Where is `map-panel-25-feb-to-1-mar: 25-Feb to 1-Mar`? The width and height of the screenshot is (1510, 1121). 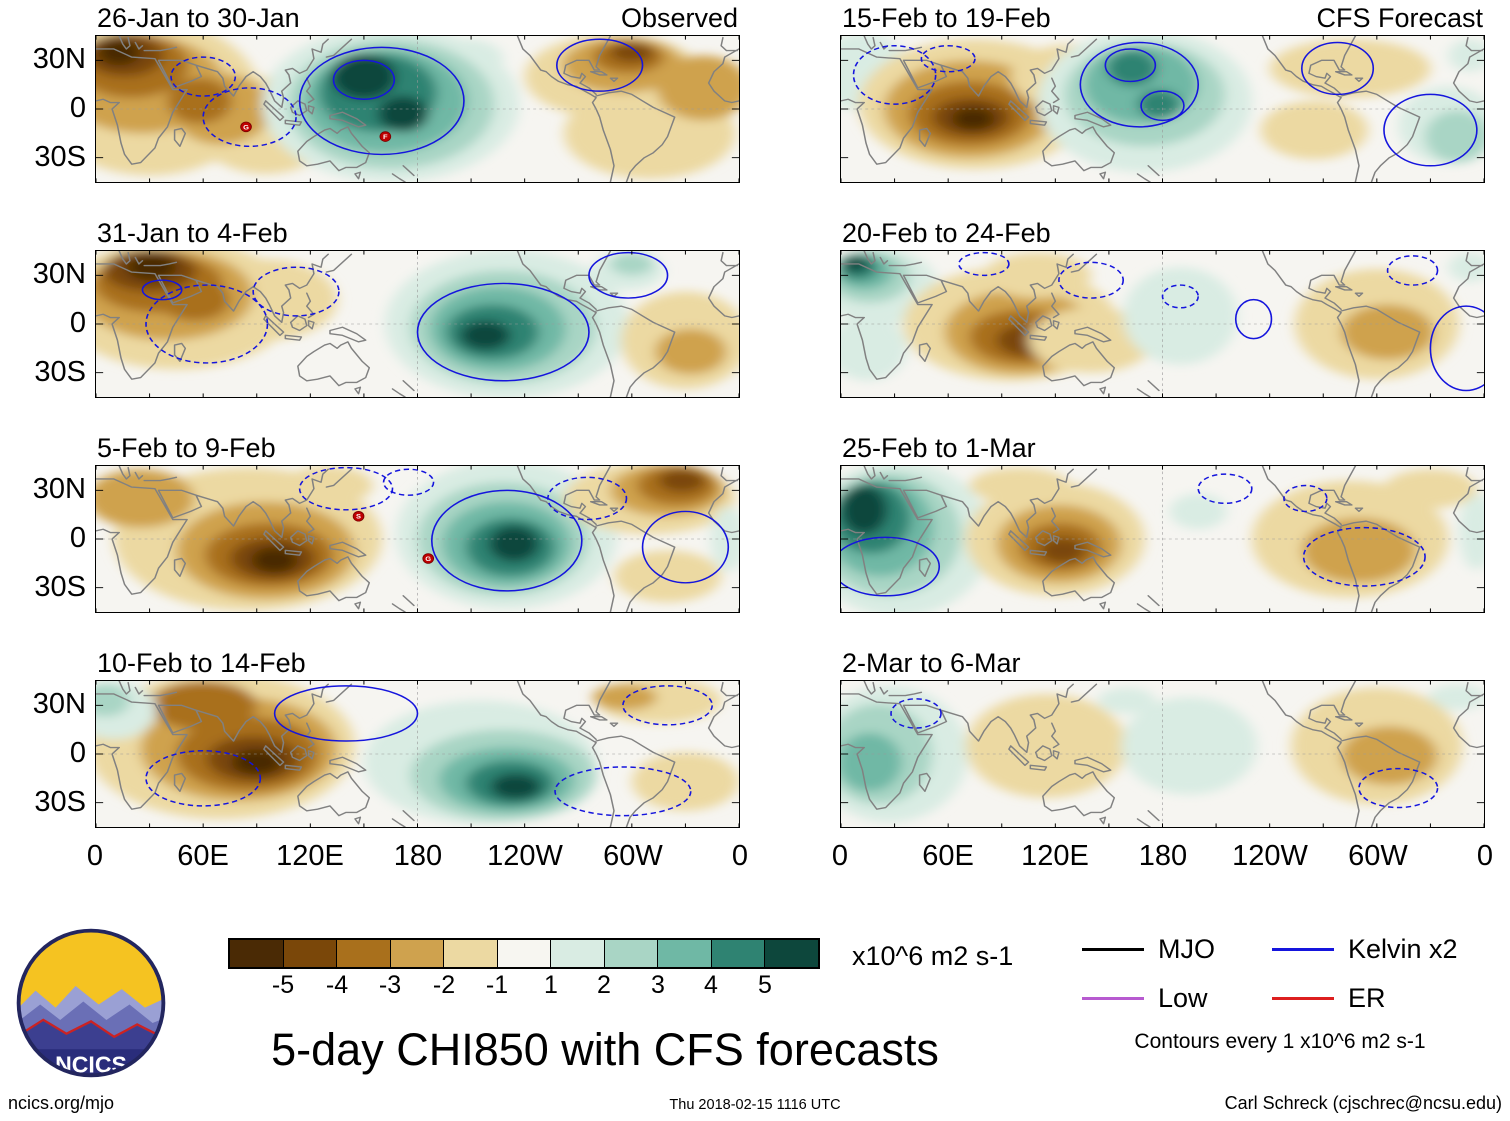
map-panel-25-feb-to-1-mar: 25-Feb to 1-Mar is located at coordinates (1162, 522).